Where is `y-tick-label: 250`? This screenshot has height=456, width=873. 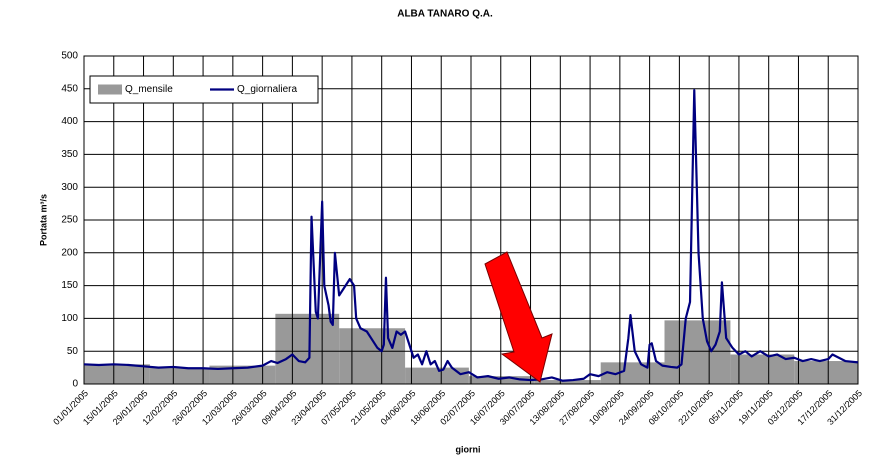 y-tick-label: 250 is located at coordinates (69, 220).